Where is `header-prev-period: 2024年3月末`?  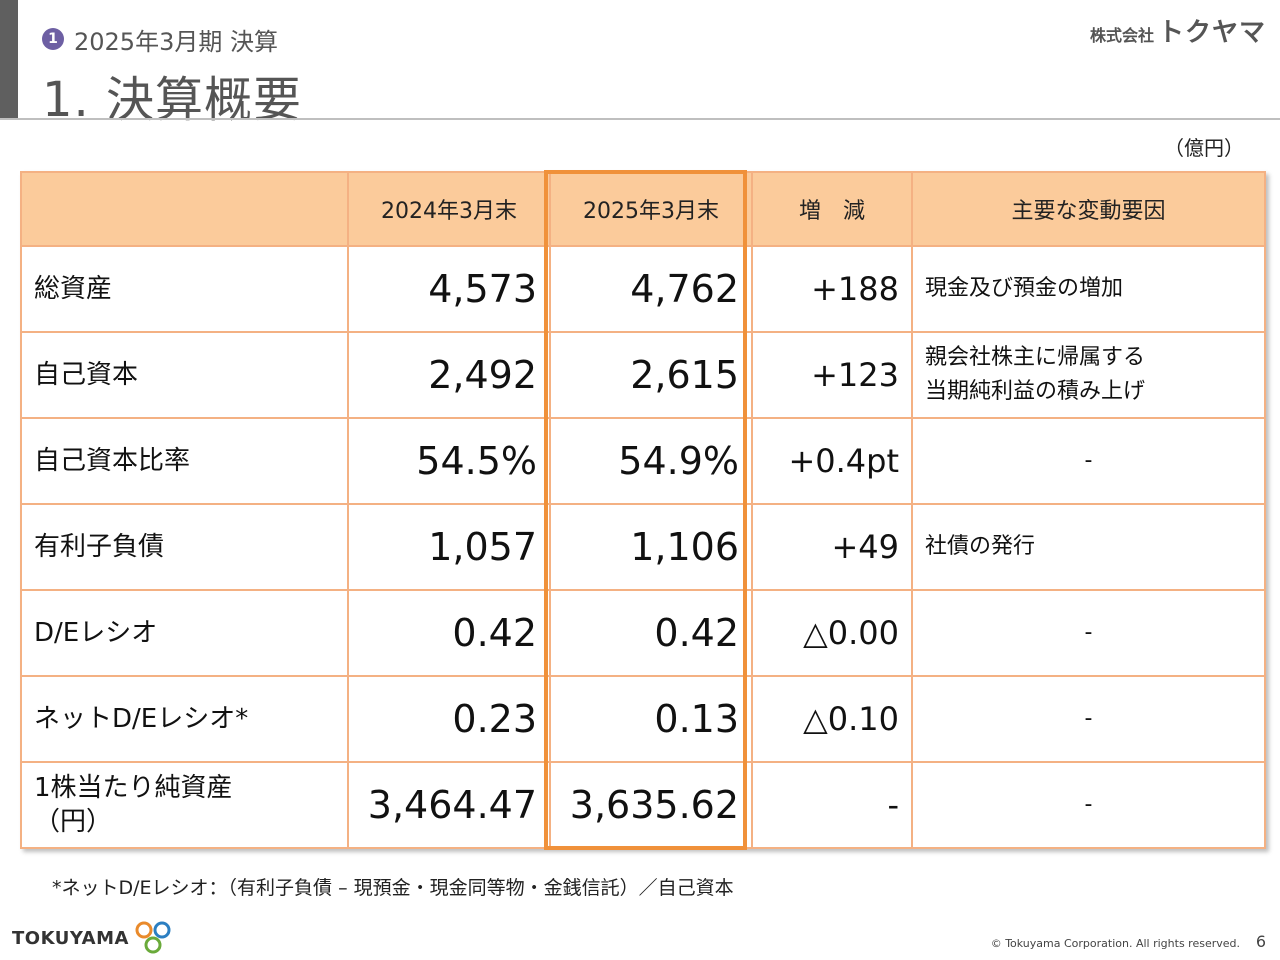
header-prev-period: 2024年3月末 is located at coordinates (449, 209).